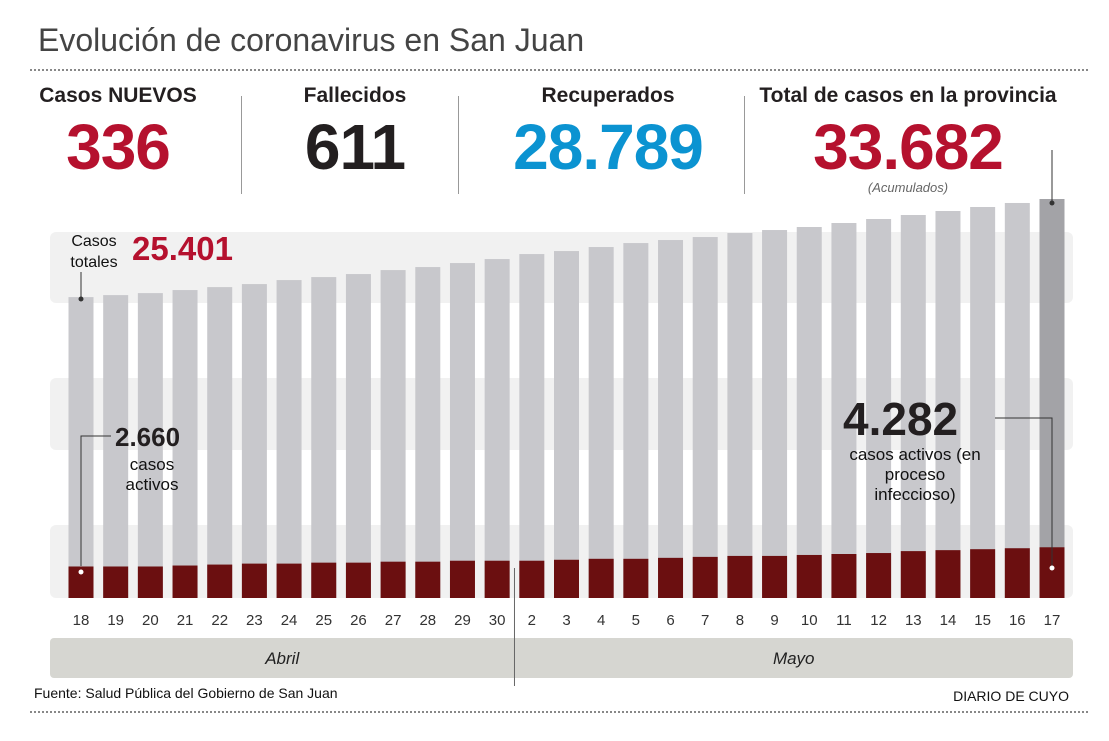  What do you see at coordinates (355, 95) in the screenshot?
I see `stat-label: Fallecidos` at bounding box center [355, 95].